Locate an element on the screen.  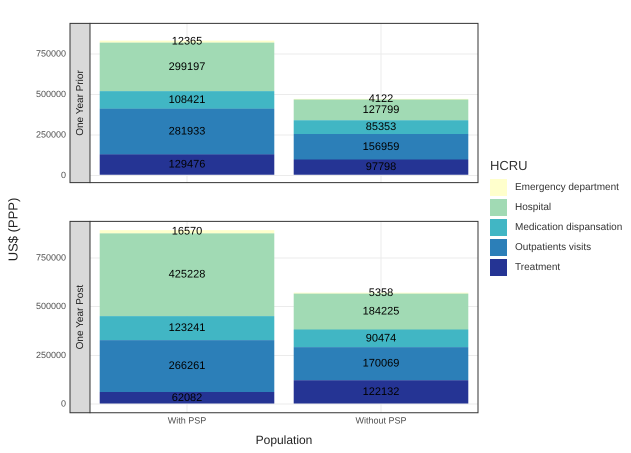
data-label: 266261 is located at coordinates (187, 366).